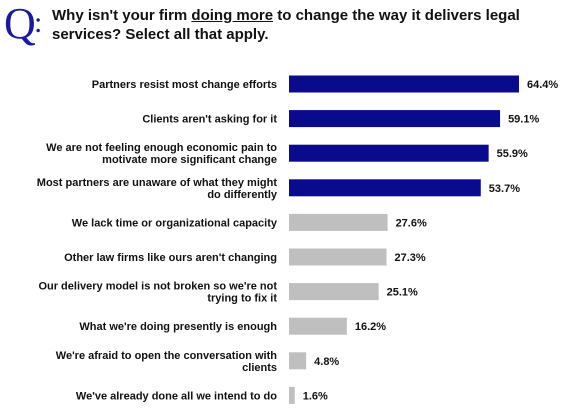 The width and height of the screenshot is (584, 414). What do you see at coordinates (242, 195) in the screenshot?
I see `category-label-line: do differently` at bounding box center [242, 195].